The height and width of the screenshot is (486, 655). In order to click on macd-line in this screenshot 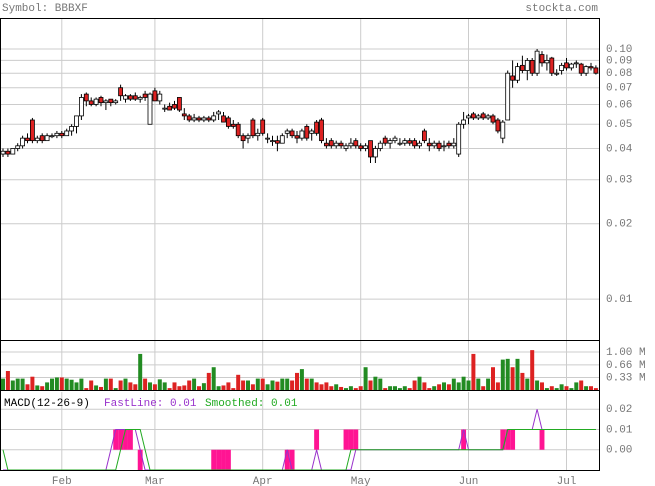, I will do `click(299, 449)`.